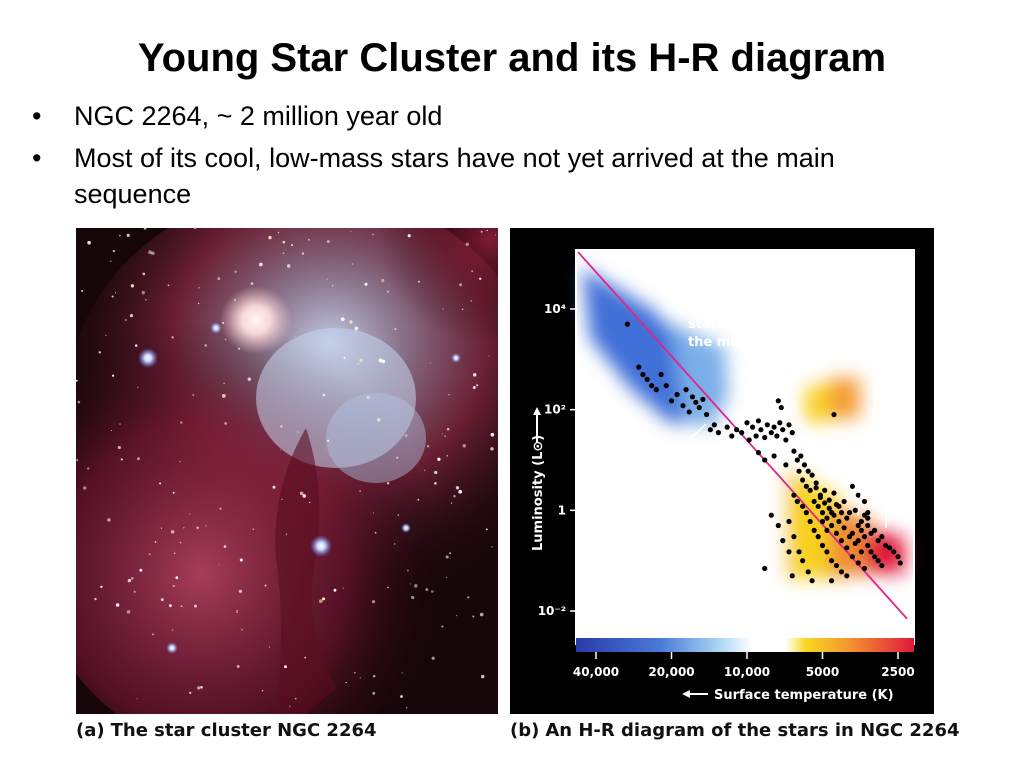 Image resolution: width=1024 pixels, height=768 pixels. I want to click on caption-text: An H-R diagram of the stars in NGC 2264, so click(752, 730).